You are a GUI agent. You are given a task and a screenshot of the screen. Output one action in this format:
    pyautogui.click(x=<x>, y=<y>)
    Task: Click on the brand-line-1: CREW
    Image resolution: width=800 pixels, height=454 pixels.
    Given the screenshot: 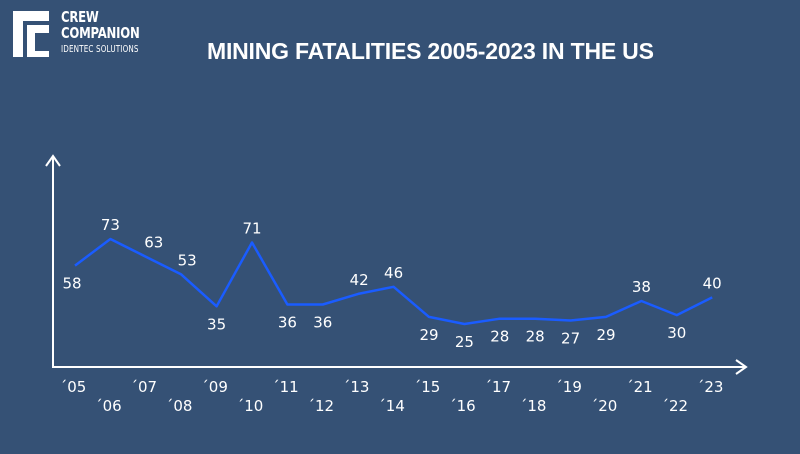 What is the action you would take?
    pyautogui.click(x=80, y=17)
    